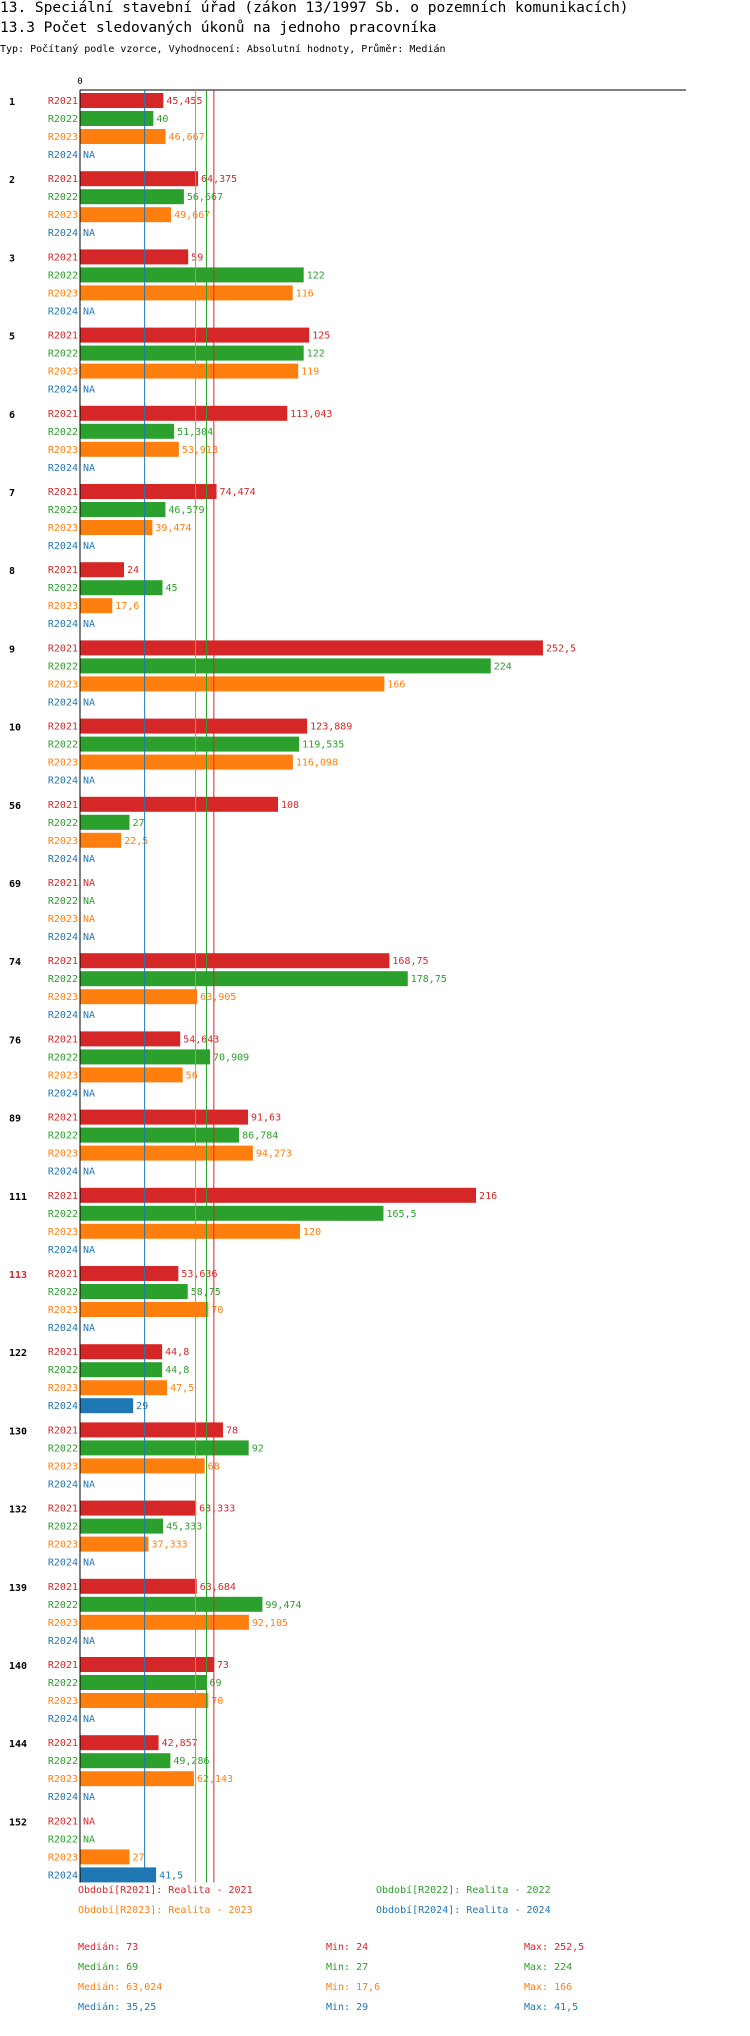 This screenshot has width=750, height=2036. I want to click on bar-132-r2023, so click(114, 1544).